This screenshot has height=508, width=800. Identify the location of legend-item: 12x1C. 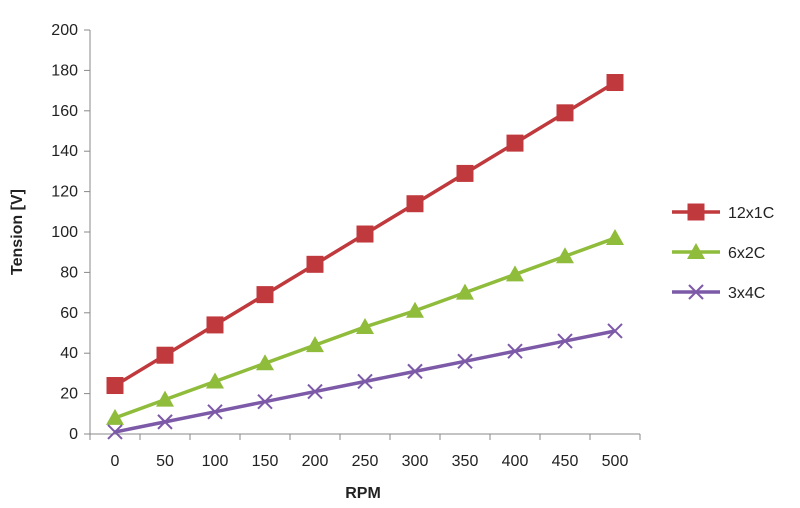
(723, 212).